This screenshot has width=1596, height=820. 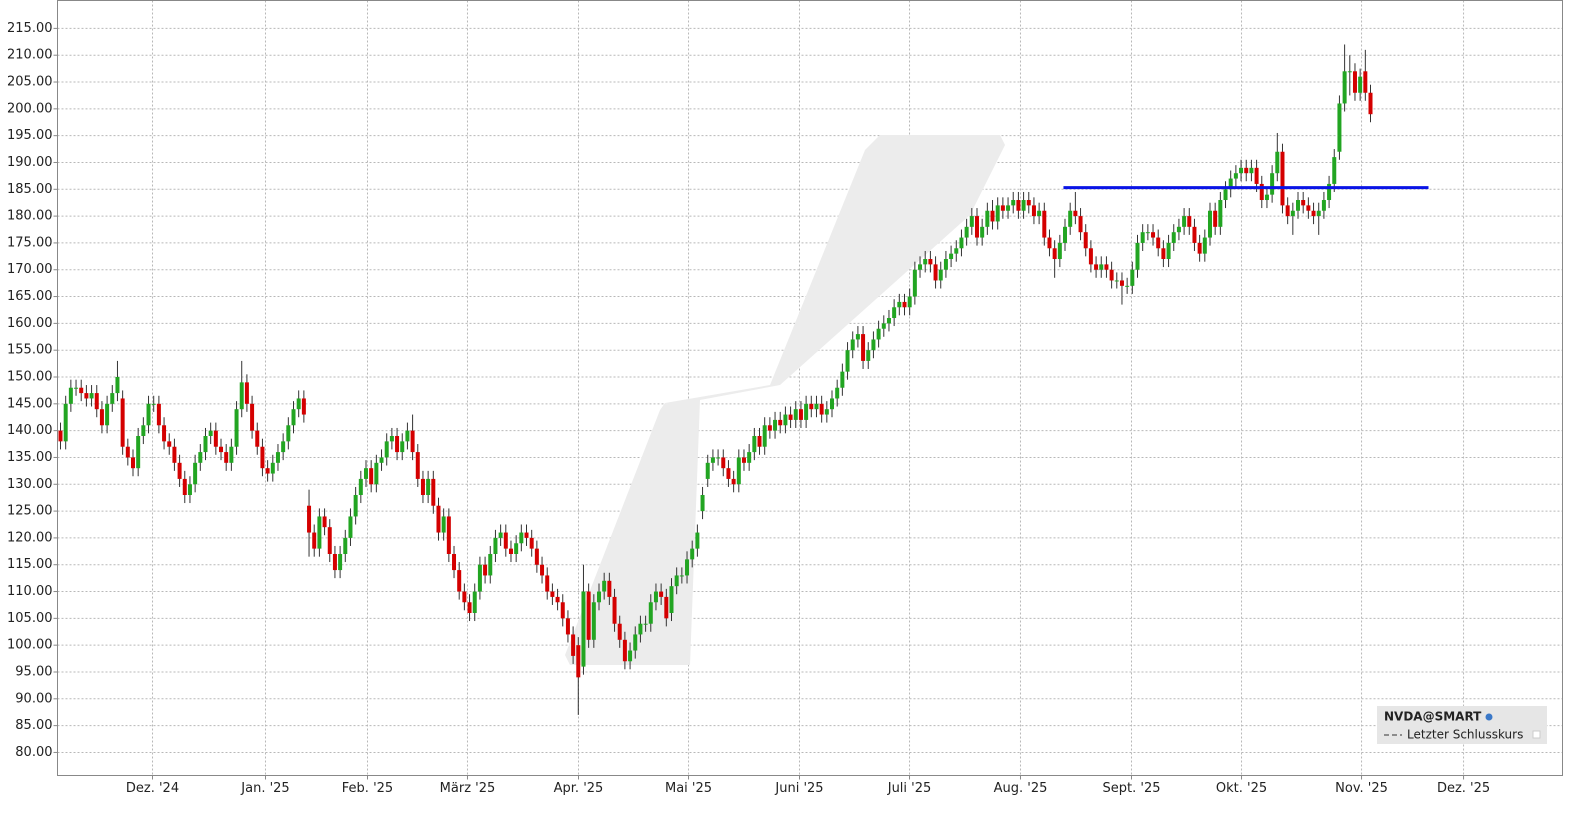 I want to click on y-tick-label: 190.00, so click(x=30, y=162).